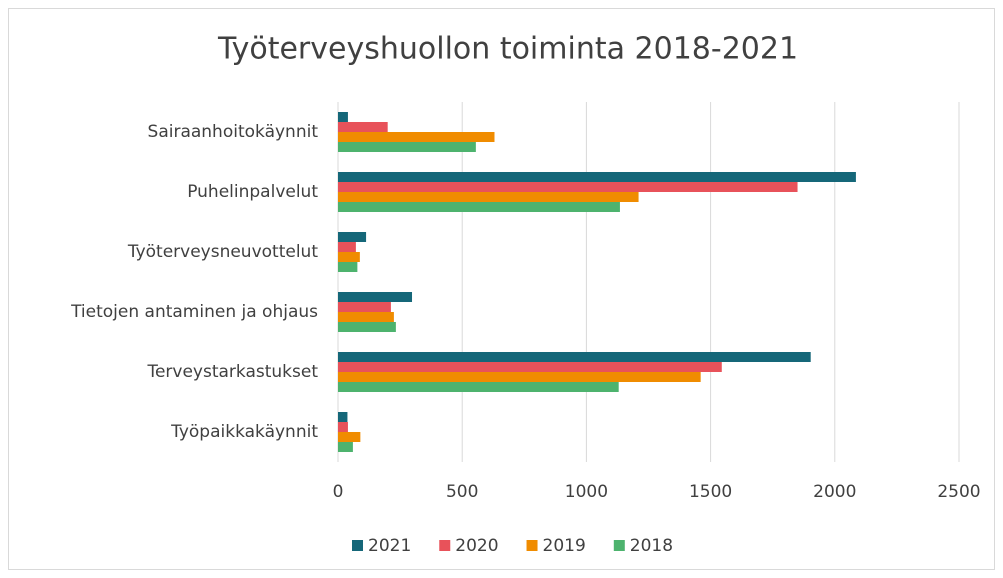  I want to click on x-tick-label: 1500, so click(710, 492).